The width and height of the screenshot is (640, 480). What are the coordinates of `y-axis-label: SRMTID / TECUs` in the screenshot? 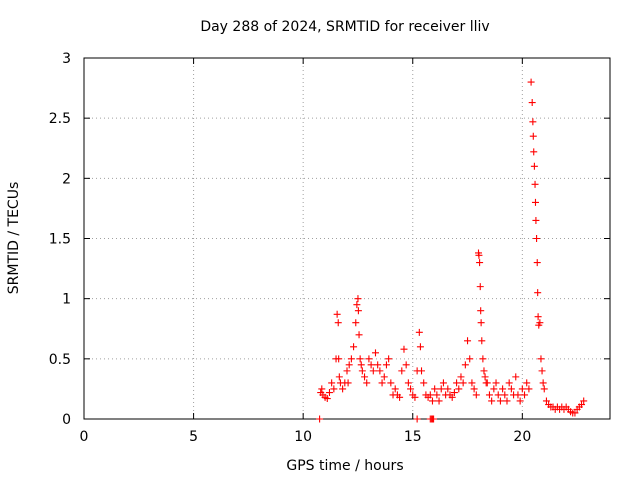 It's located at (14, 238).